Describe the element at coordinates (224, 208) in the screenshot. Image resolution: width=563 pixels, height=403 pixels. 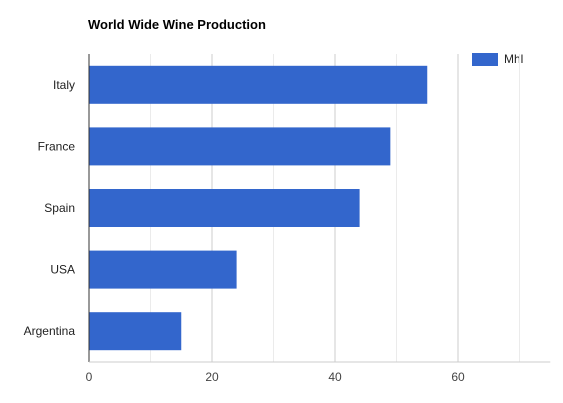
I see `bar-spain` at that location.